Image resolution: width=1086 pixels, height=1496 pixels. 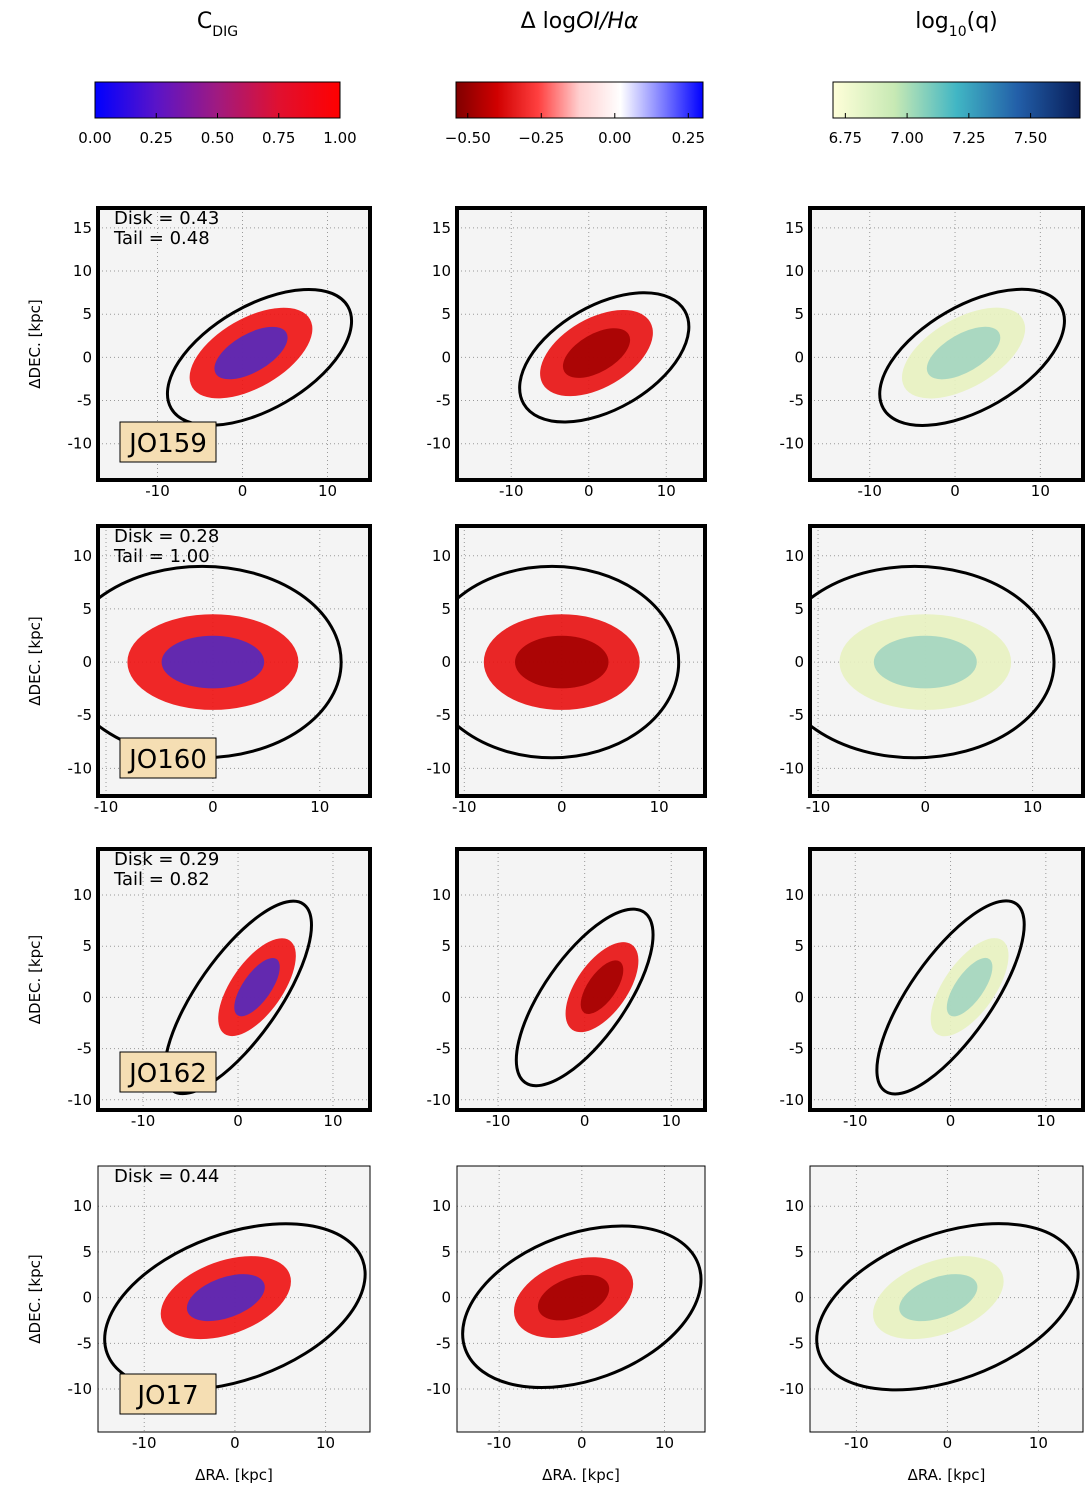 I want to click on title-part: C, so click(x=204, y=21).